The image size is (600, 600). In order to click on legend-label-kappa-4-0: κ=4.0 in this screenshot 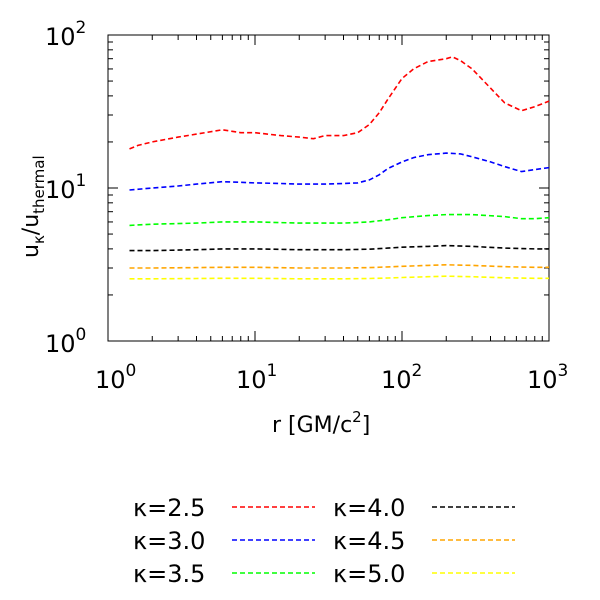, I will do `click(369, 508)`.